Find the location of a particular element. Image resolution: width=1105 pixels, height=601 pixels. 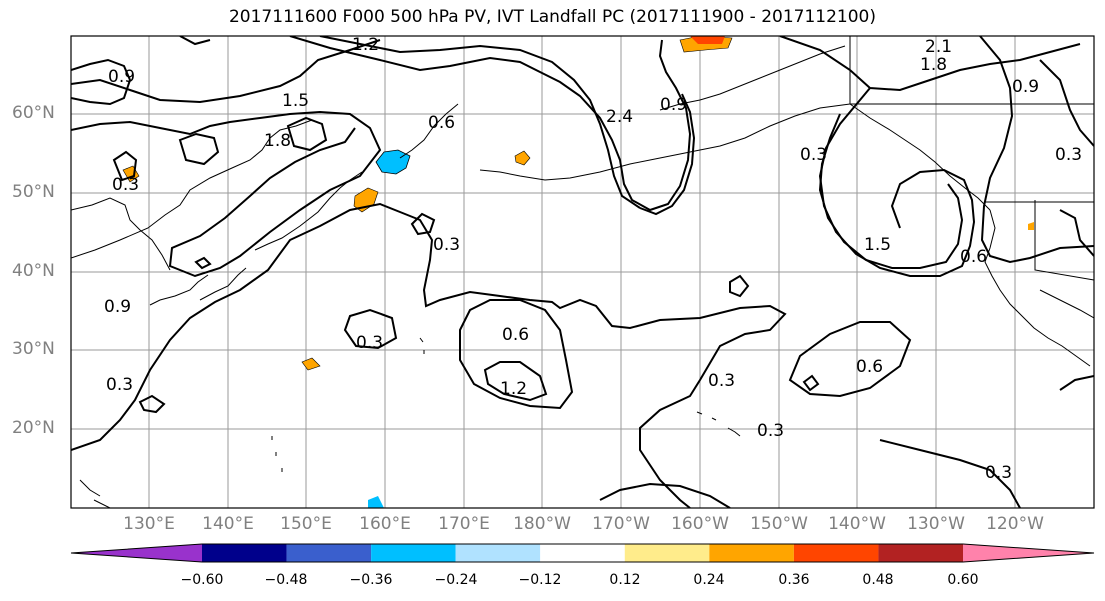

colorbar-tick-label: 0.24 is located at coordinates (709, 580).